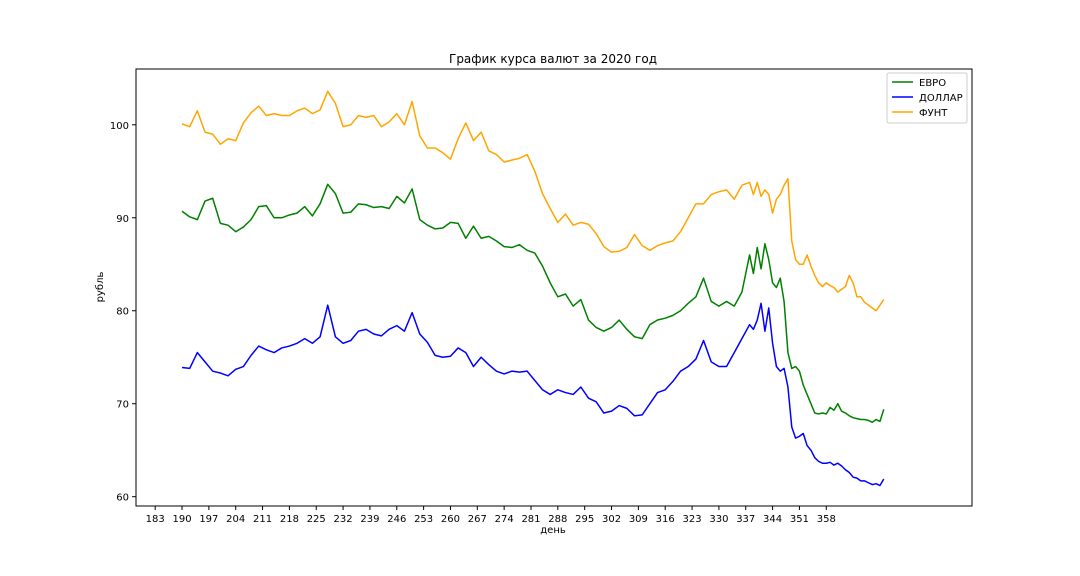 The width and height of the screenshot is (1080, 576). Describe the element at coordinates (553, 530) in the screenshot. I see `x-axis-label: день` at that location.